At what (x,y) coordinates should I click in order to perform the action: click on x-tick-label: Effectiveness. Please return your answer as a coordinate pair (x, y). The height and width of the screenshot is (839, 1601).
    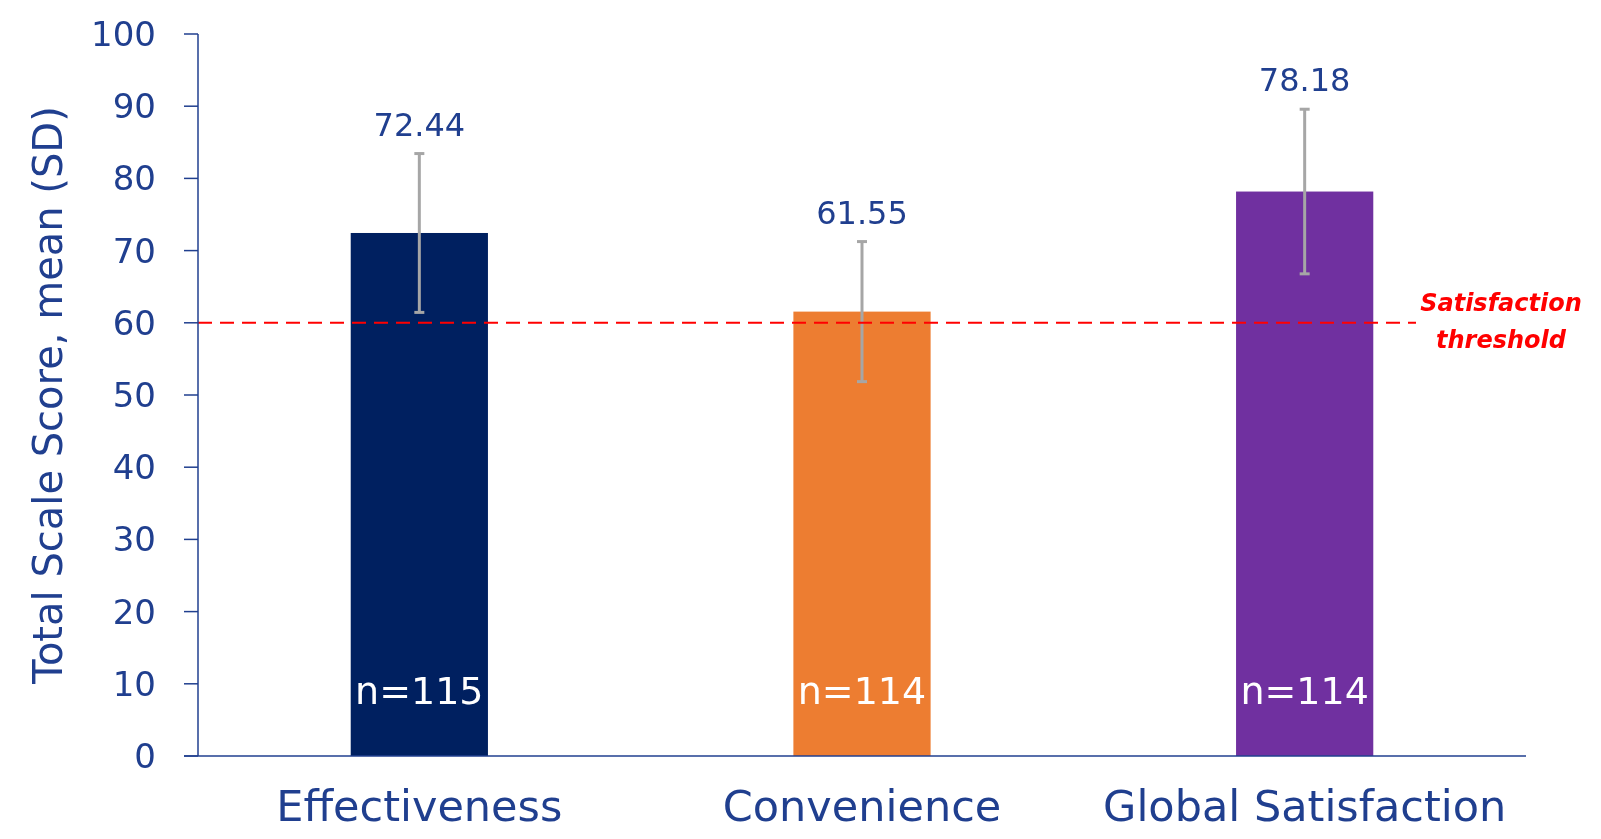
    Looking at the image, I should click on (419, 806).